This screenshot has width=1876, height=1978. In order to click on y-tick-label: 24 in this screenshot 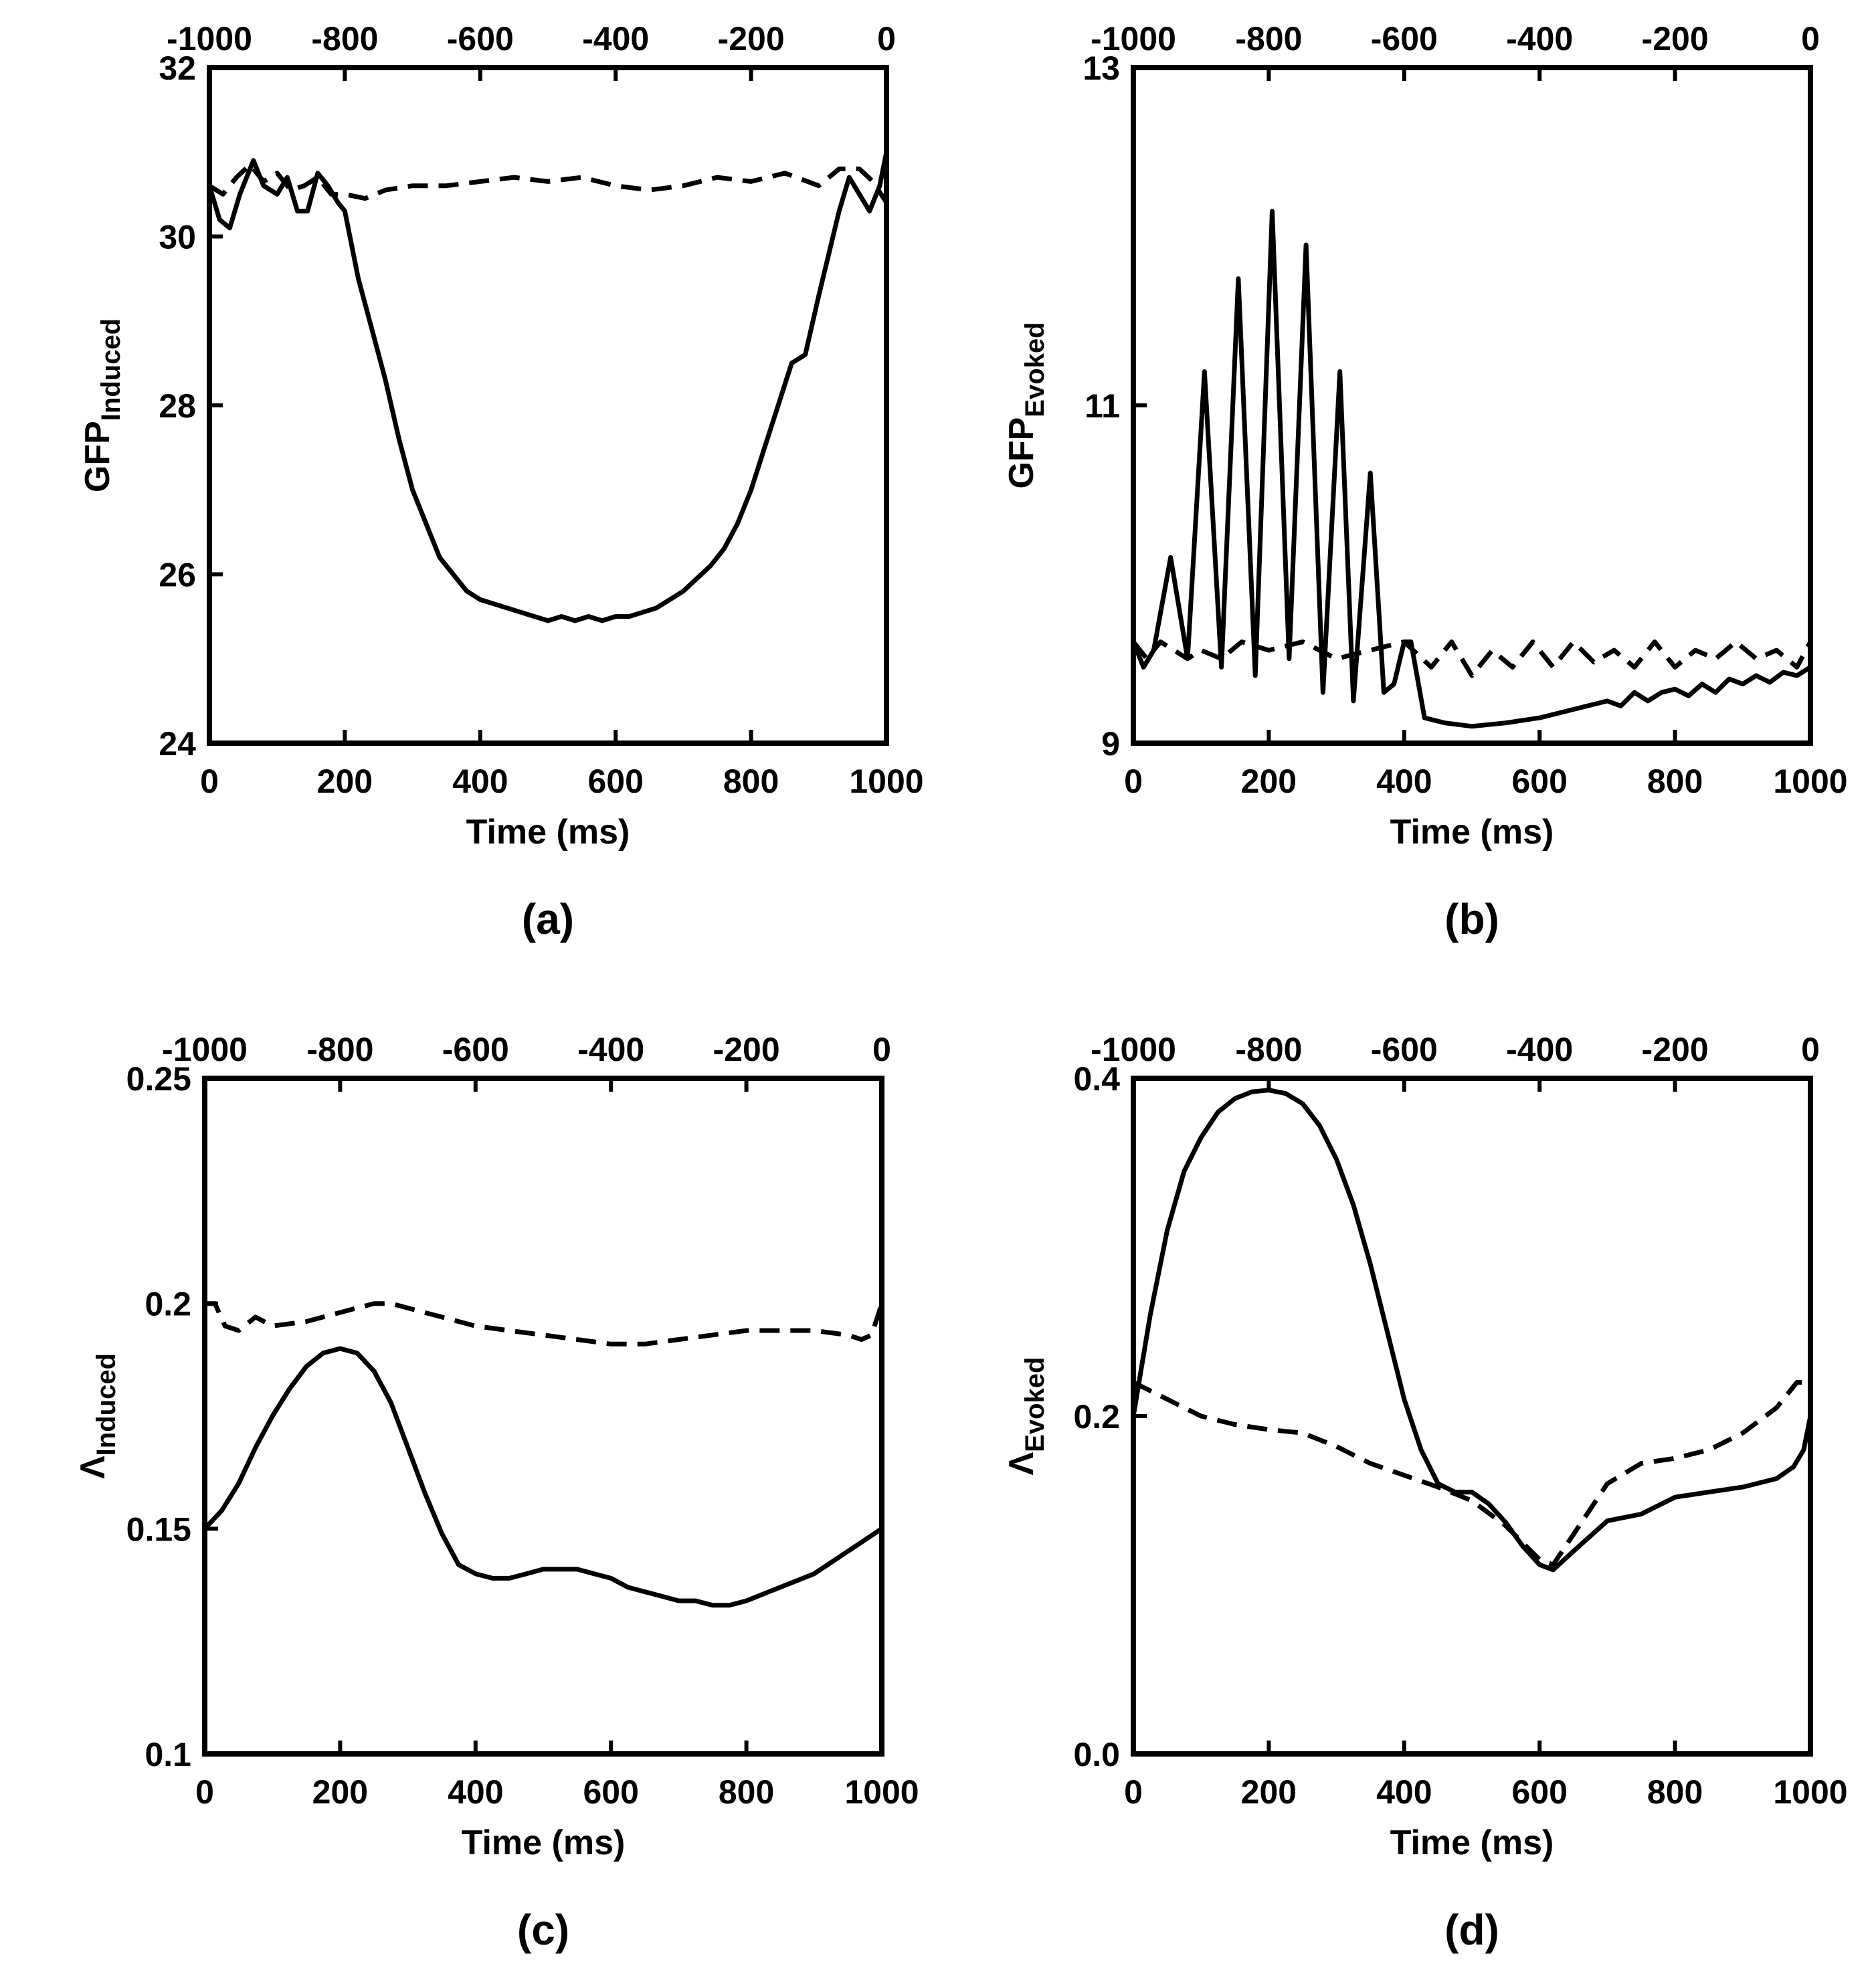, I will do `click(178, 744)`.